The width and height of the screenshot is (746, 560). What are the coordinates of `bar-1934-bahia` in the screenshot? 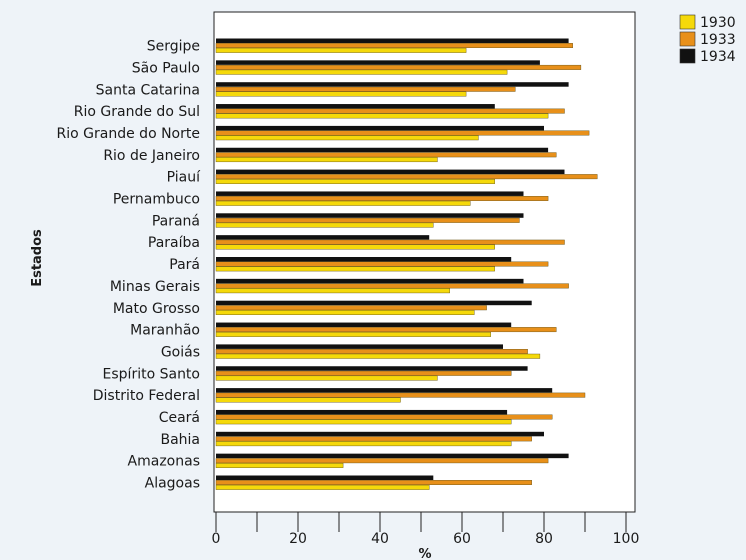 It's located at (380, 434).